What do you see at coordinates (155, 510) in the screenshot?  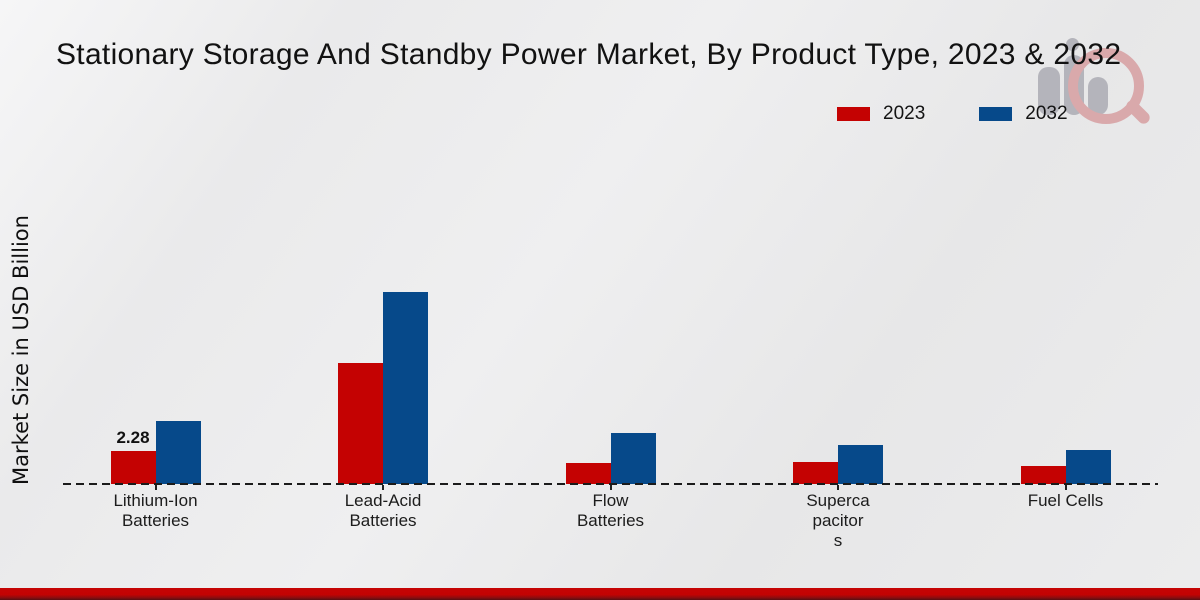 I see `category-label-lithium-ion-batteries: Lithium-Ion Batteries` at bounding box center [155, 510].